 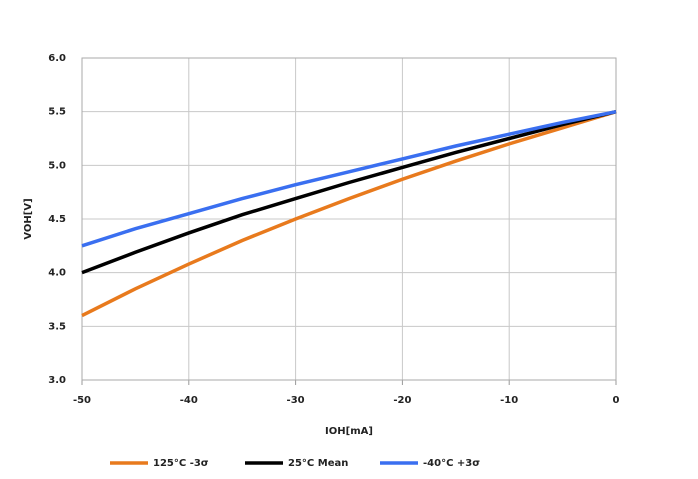 I want to click on y-tick-label: 4.0, so click(x=57, y=273).